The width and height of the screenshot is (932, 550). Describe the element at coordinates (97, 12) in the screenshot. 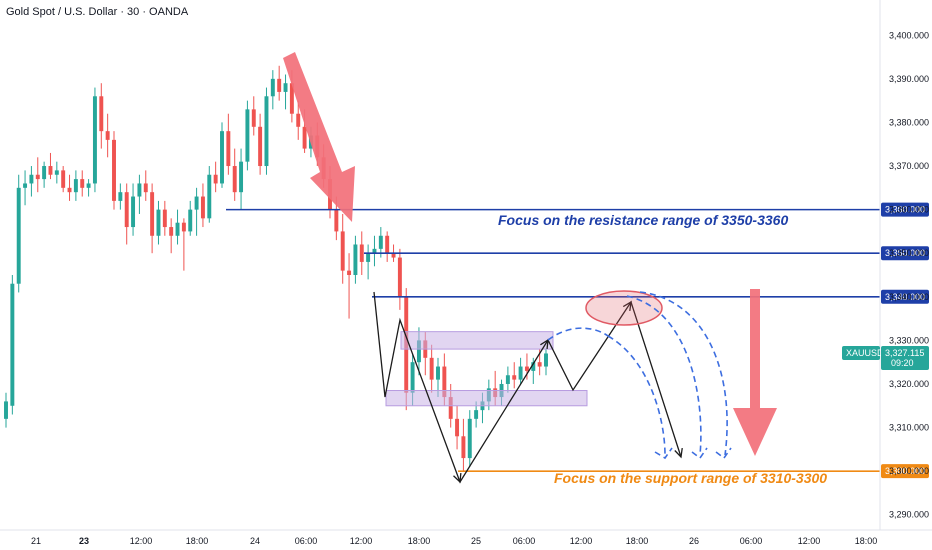

I see `chart-title: Gold Spot / U.S. Dollar · 30 · OANDA` at that location.